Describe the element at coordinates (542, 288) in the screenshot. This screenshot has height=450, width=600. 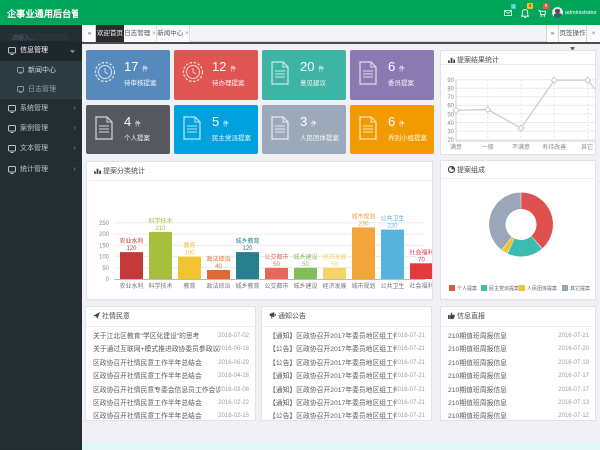
I see `svg-text: 人民团体提案` at that location.